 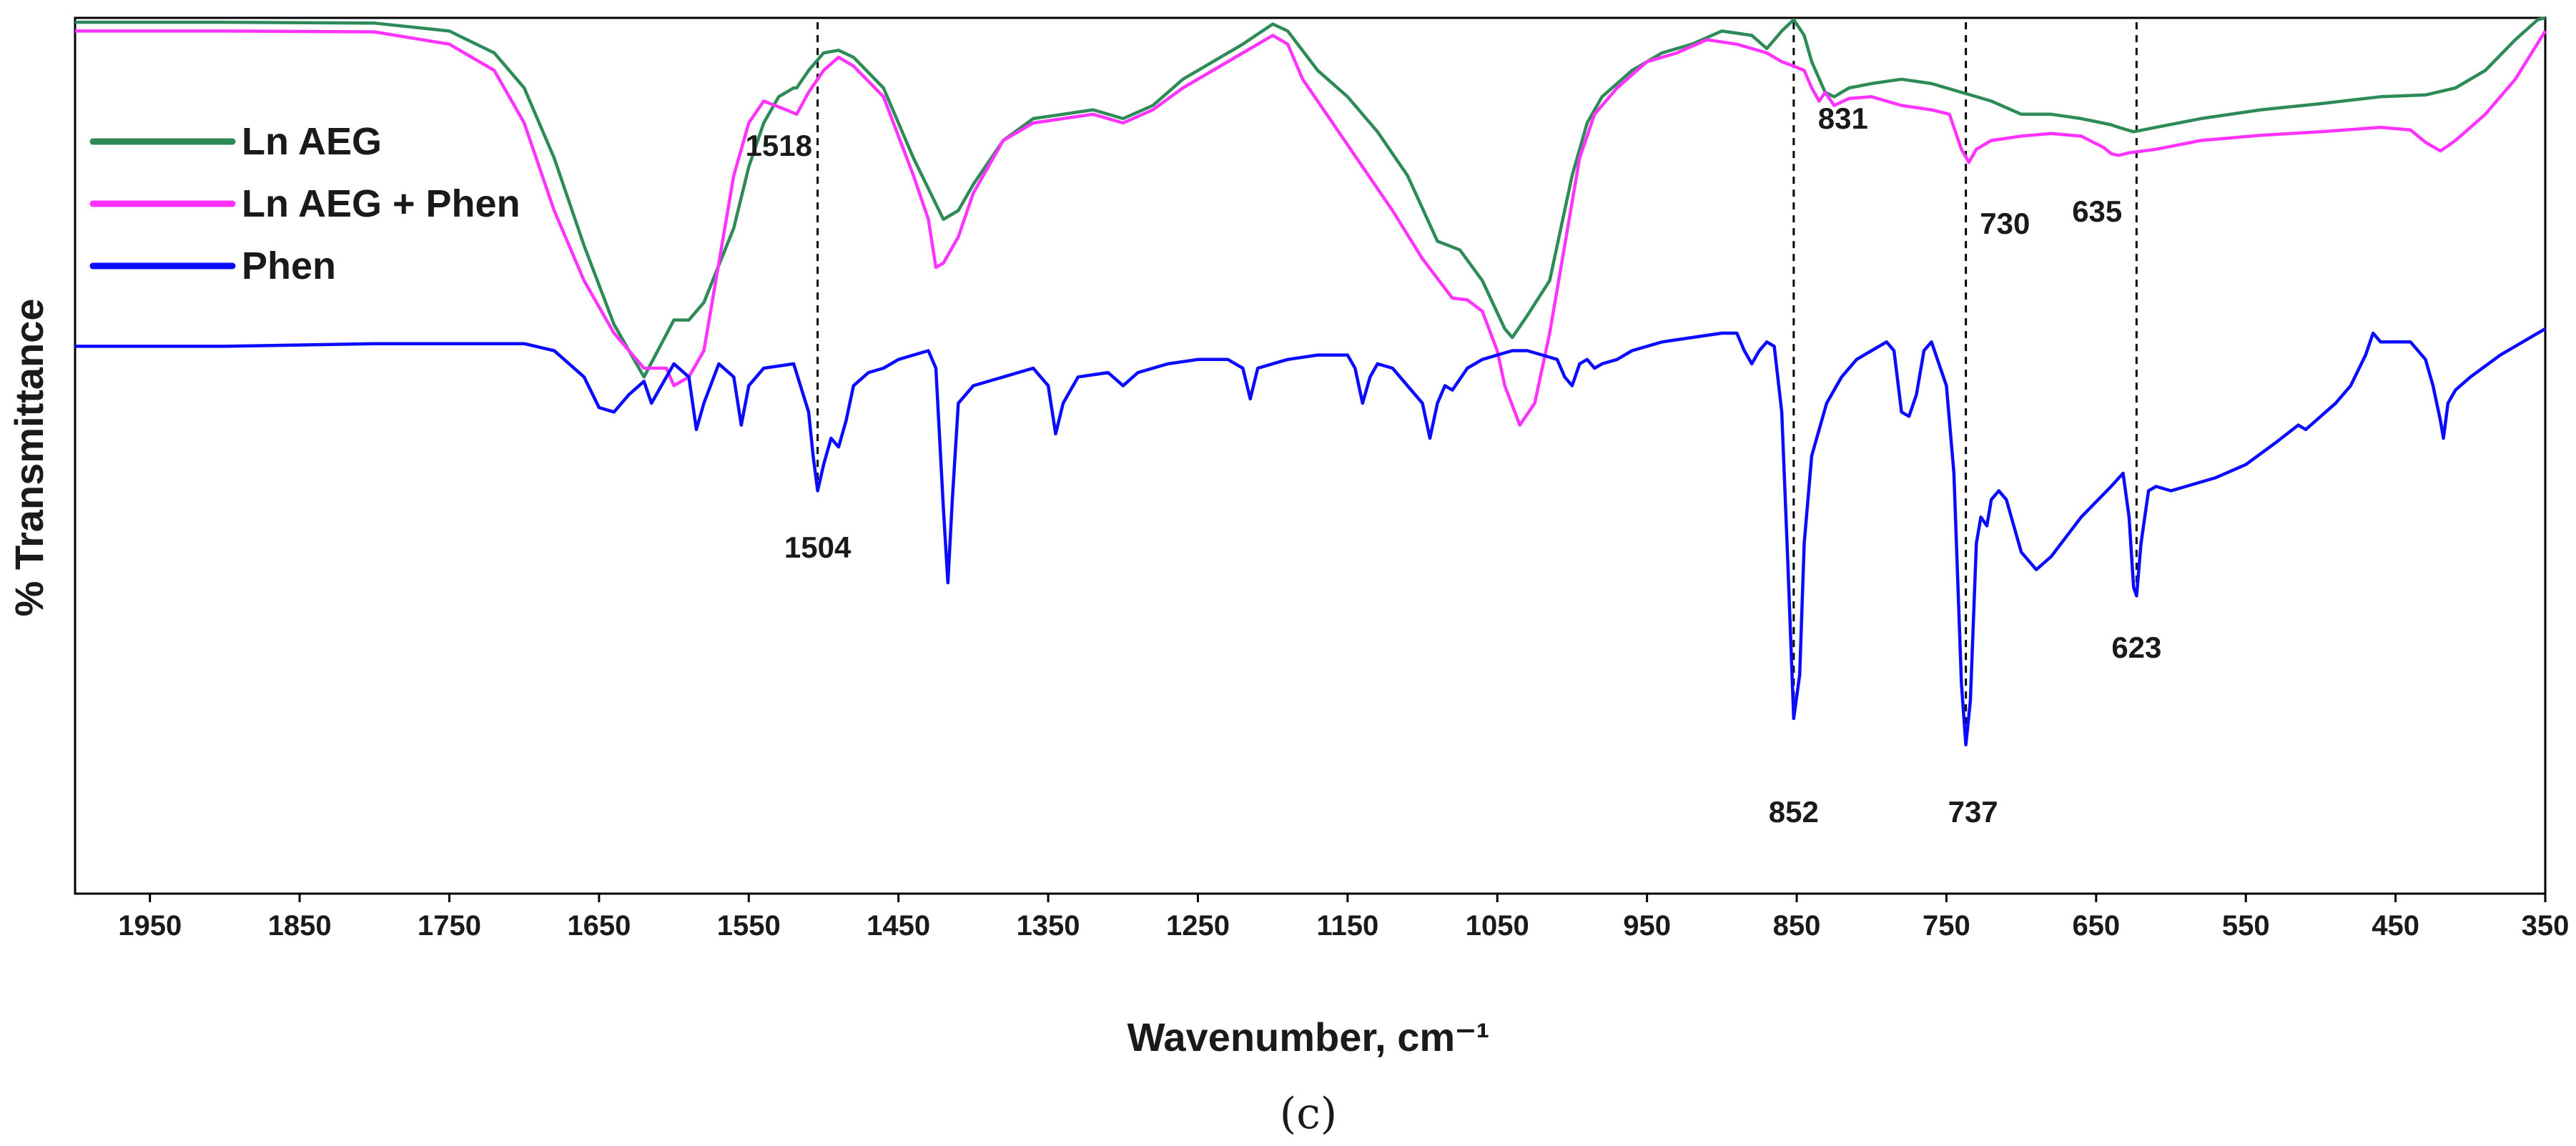 What do you see at coordinates (28, 457) in the screenshot?
I see `y-axis-title: % Transmittance` at bounding box center [28, 457].